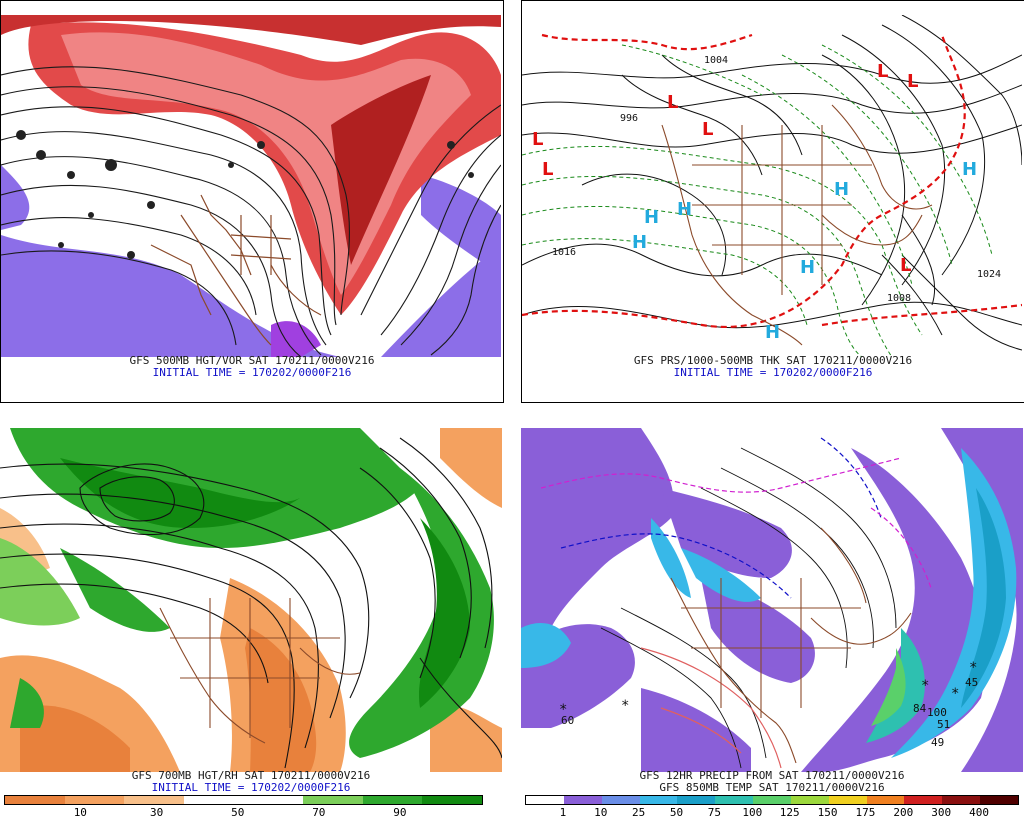 This screenshot has height=819, width=1024. What do you see at coordinates (252, 360) in the screenshot?
I see `caption-top-left: GFS 500MB HGT/VOR SAT 170211/0000V216` at bounding box center [252, 360].